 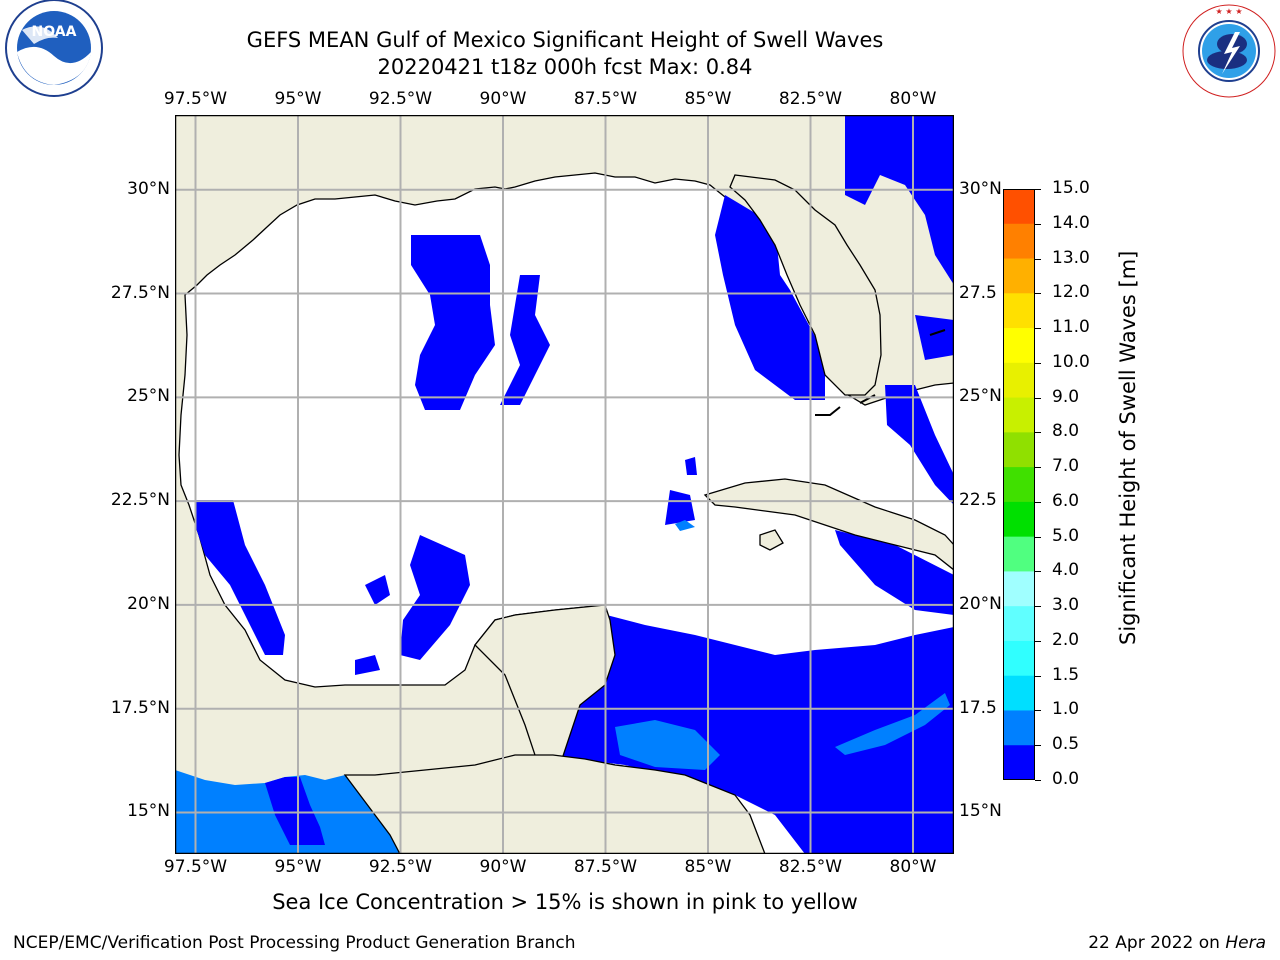 I want to click on lon-tick-top: 85°W, so click(x=708, y=99).